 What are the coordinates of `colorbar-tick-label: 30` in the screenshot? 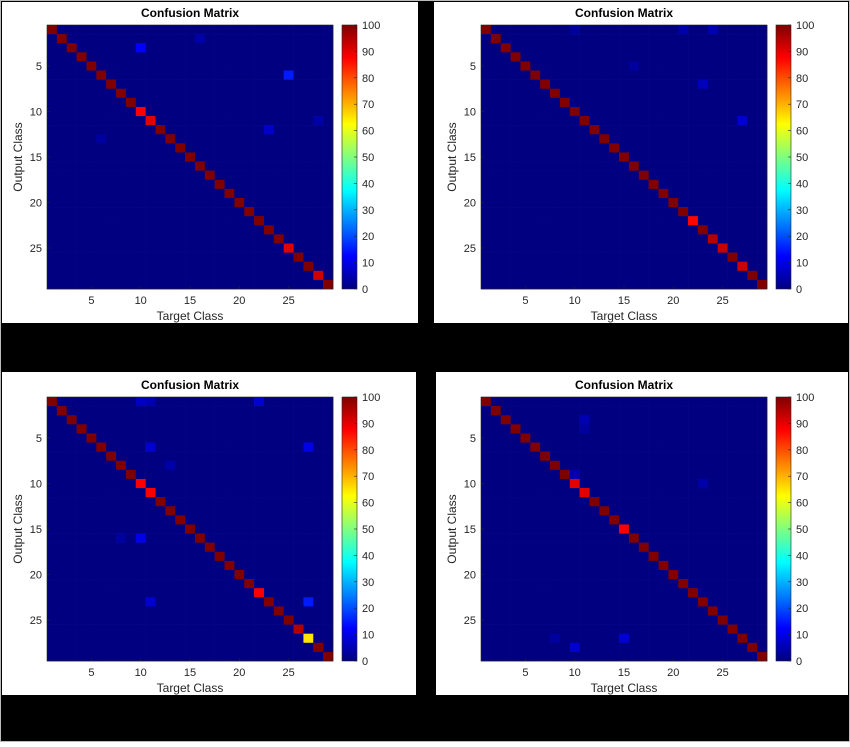 It's located at (802, 211).